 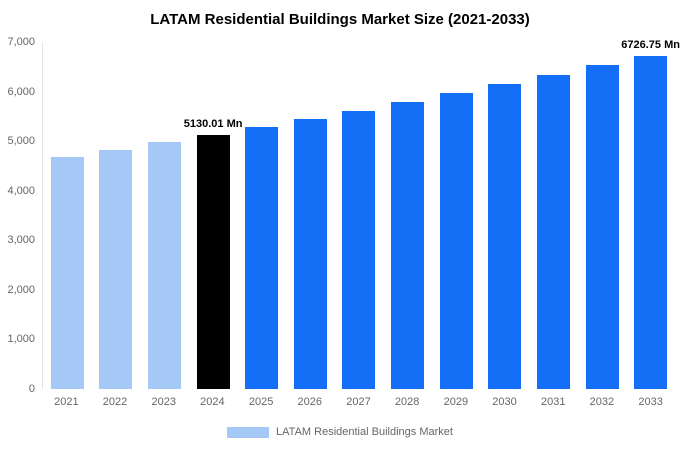 I want to click on x-tick-label: 2033, so click(x=650, y=402).